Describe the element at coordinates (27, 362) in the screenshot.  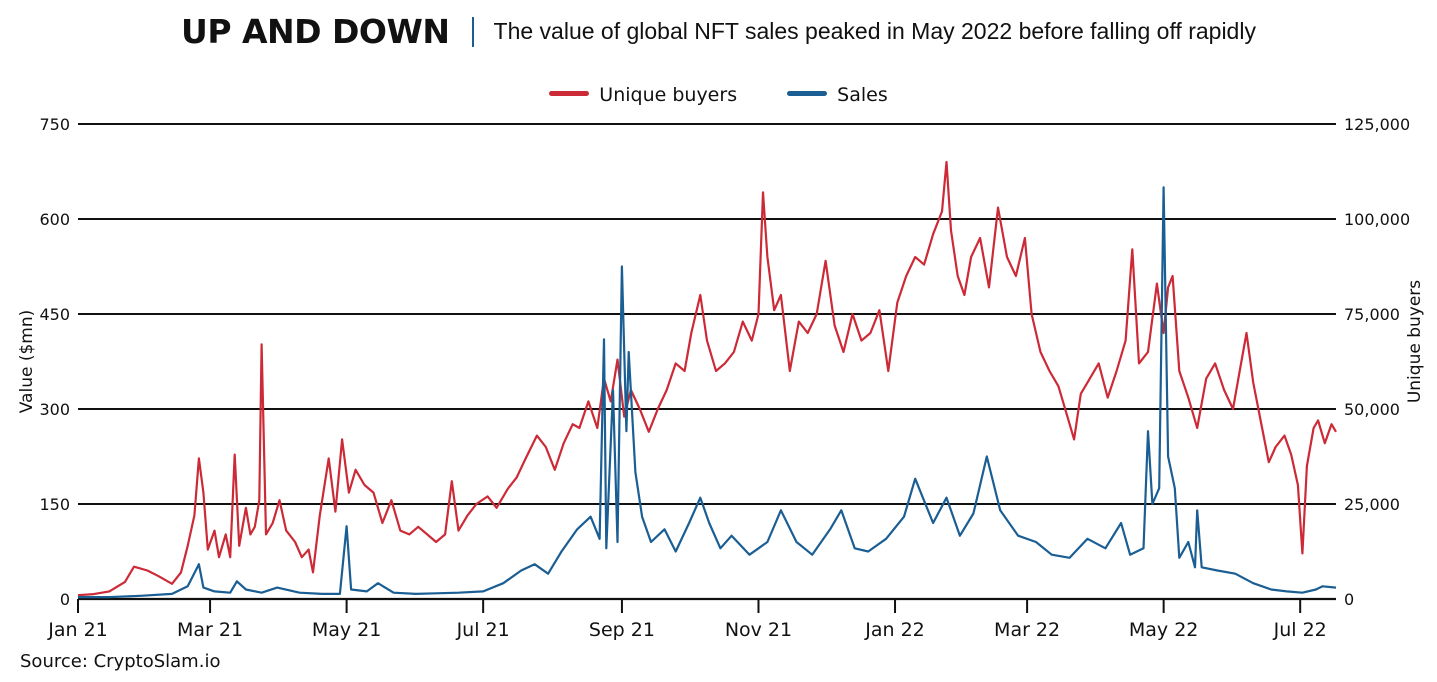
I see `y-left-axis-label: Value ($mn)` at that location.